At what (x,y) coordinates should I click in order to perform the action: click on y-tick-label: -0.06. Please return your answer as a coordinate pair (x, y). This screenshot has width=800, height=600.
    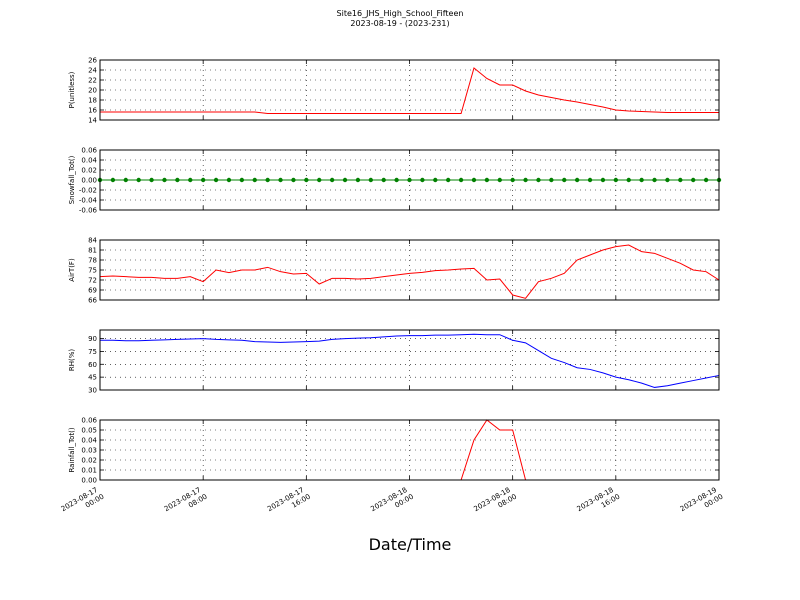
    Looking at the image, I should click on (88, 211).